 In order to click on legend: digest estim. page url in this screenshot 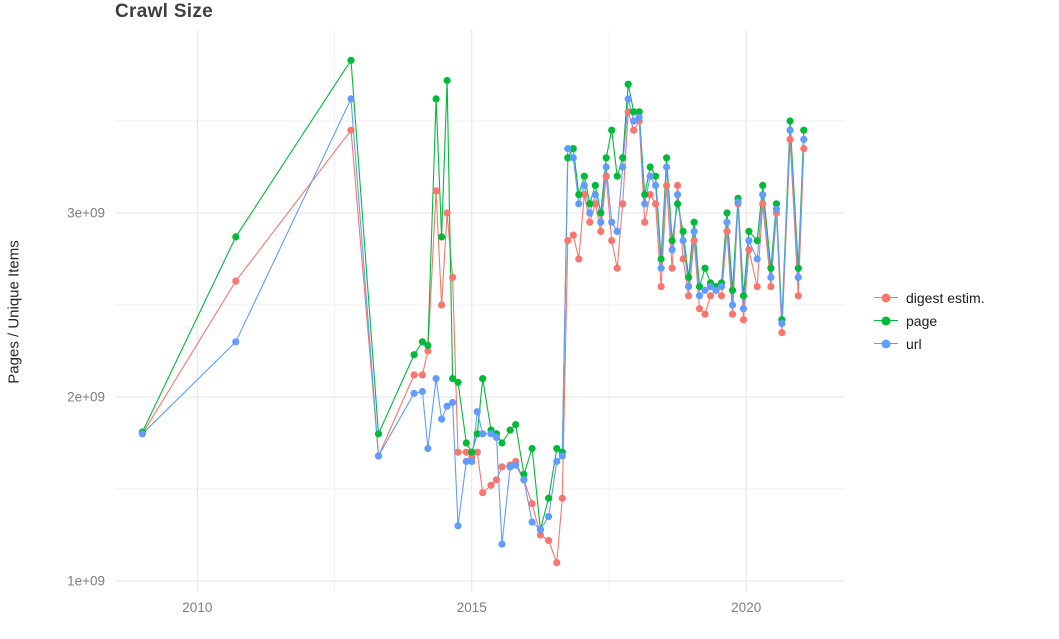, I will do `click(929, 320)`.